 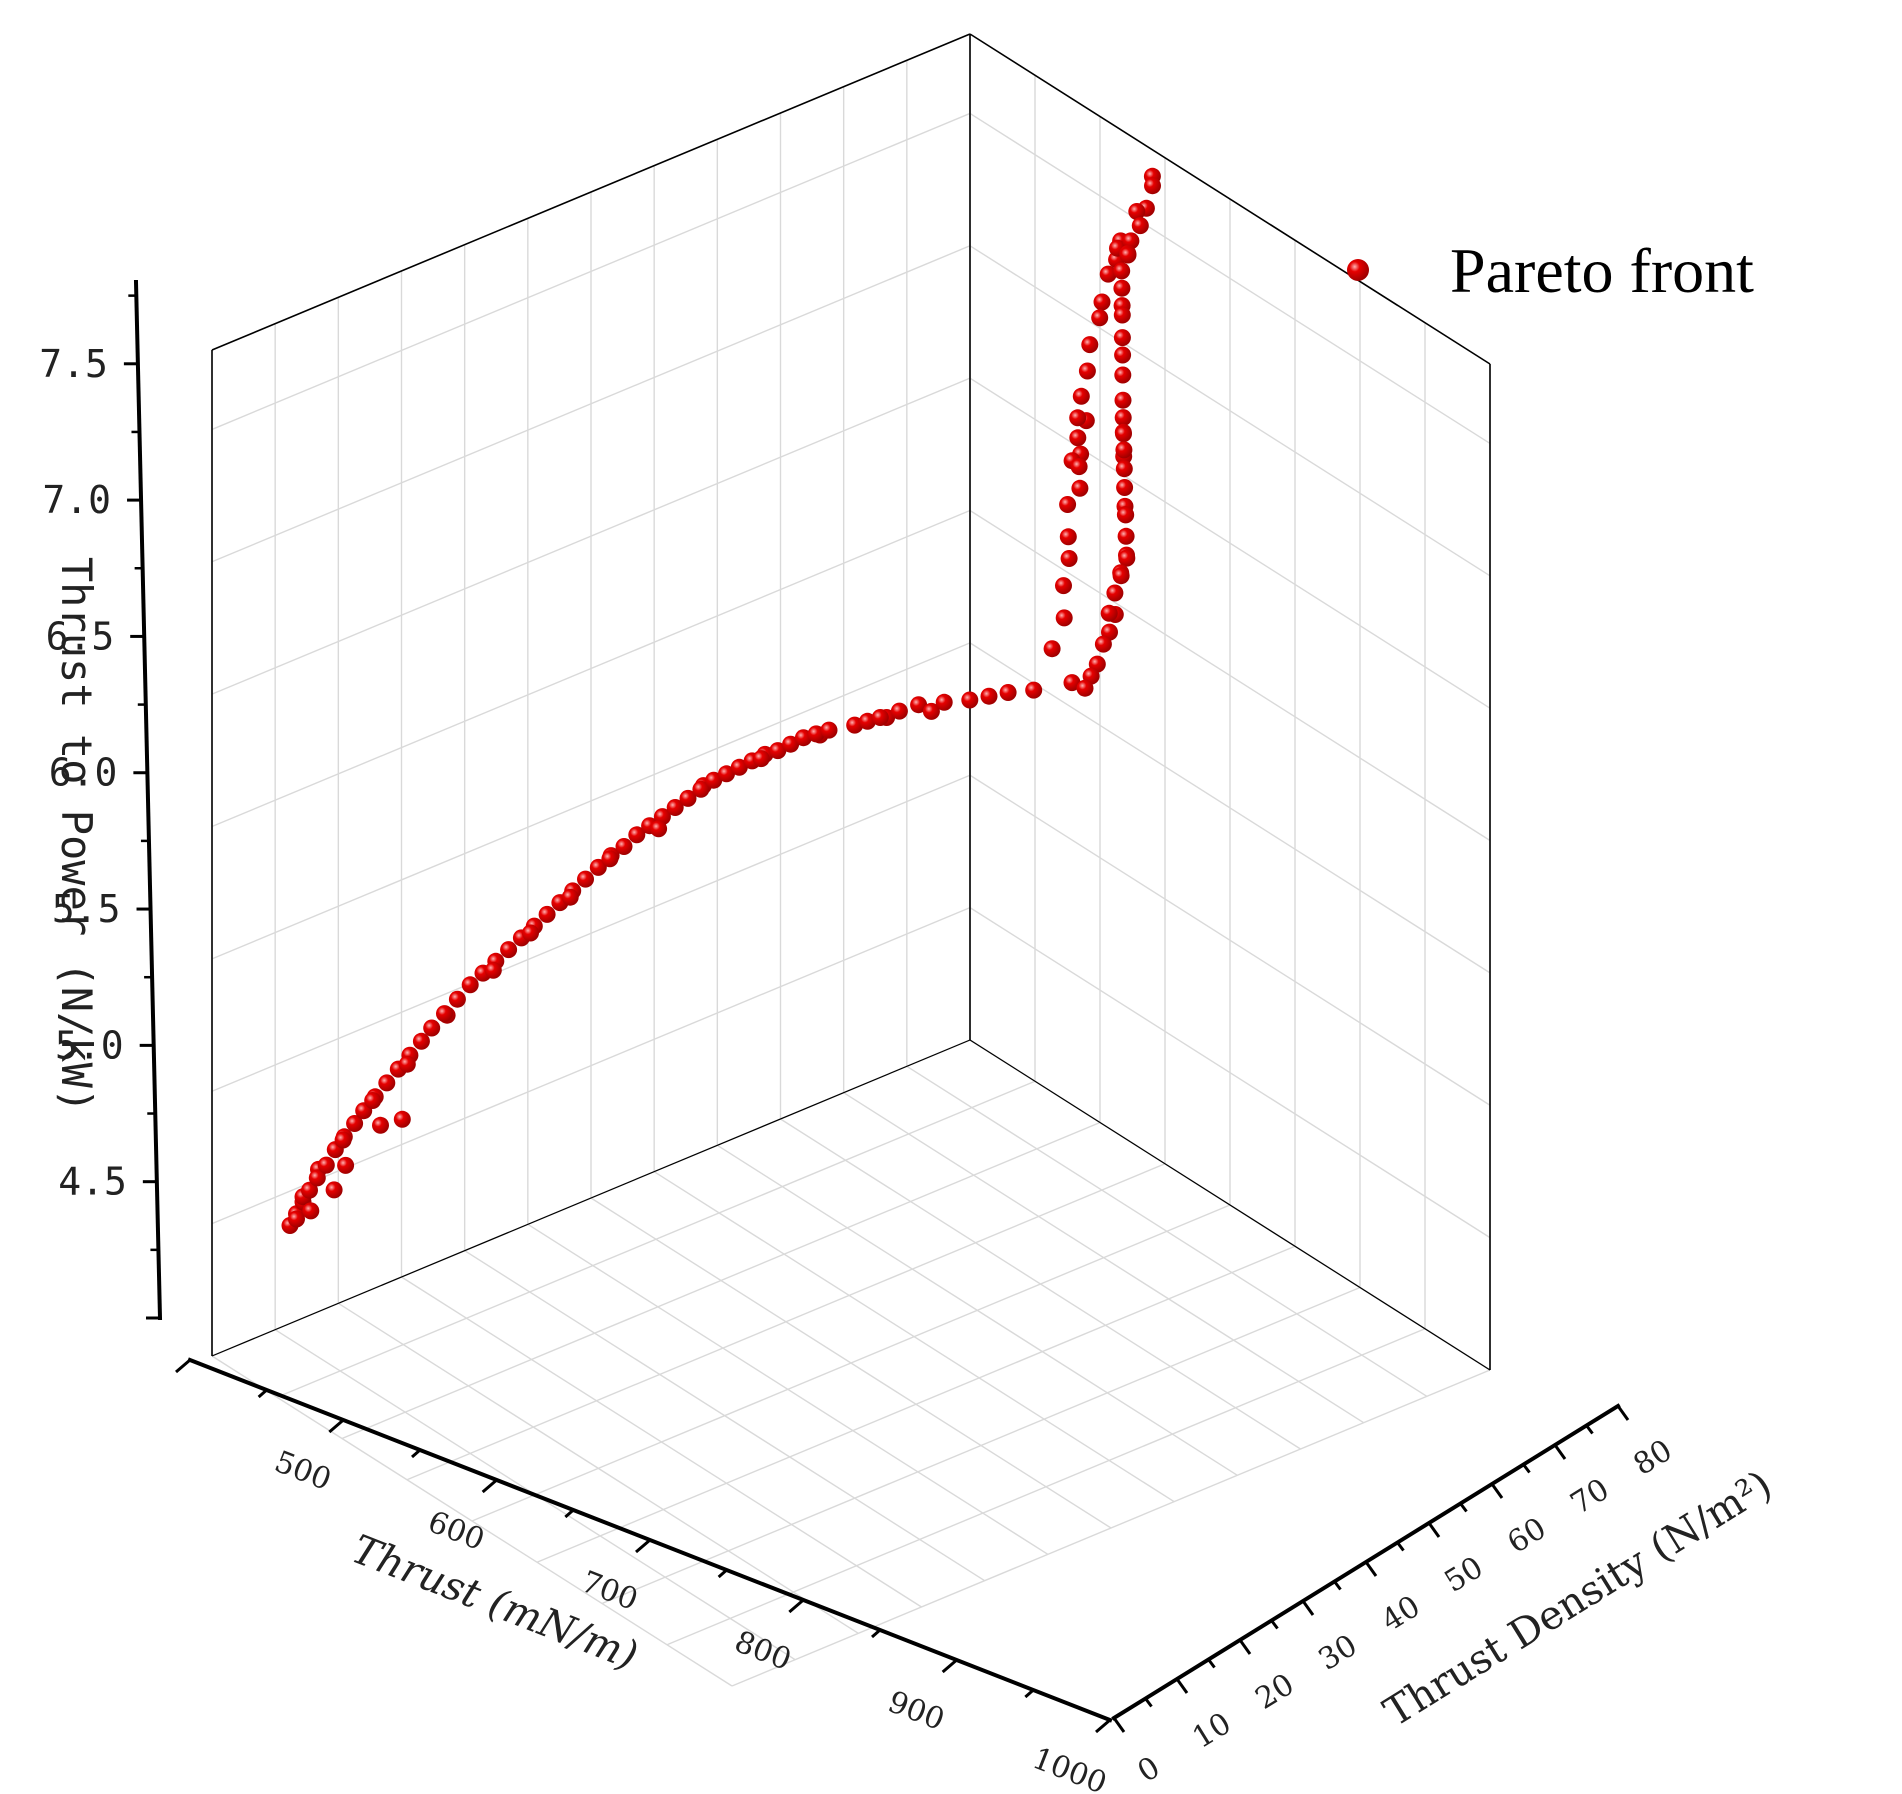 I want to click on z-tick-label: 5.5, so click(x=86, y=909).